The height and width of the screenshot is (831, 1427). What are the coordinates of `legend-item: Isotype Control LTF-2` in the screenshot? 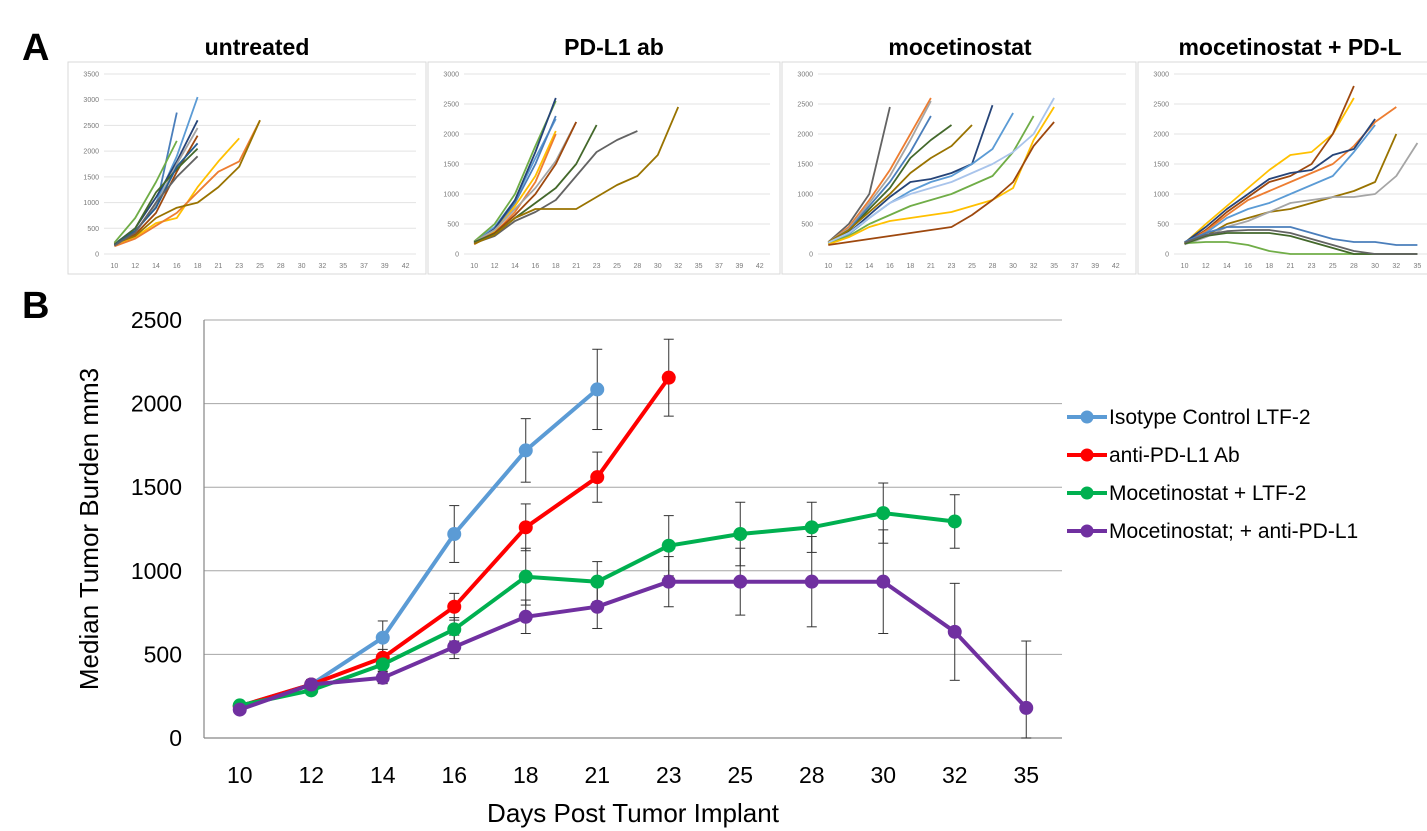 It's located at (1189, 417).